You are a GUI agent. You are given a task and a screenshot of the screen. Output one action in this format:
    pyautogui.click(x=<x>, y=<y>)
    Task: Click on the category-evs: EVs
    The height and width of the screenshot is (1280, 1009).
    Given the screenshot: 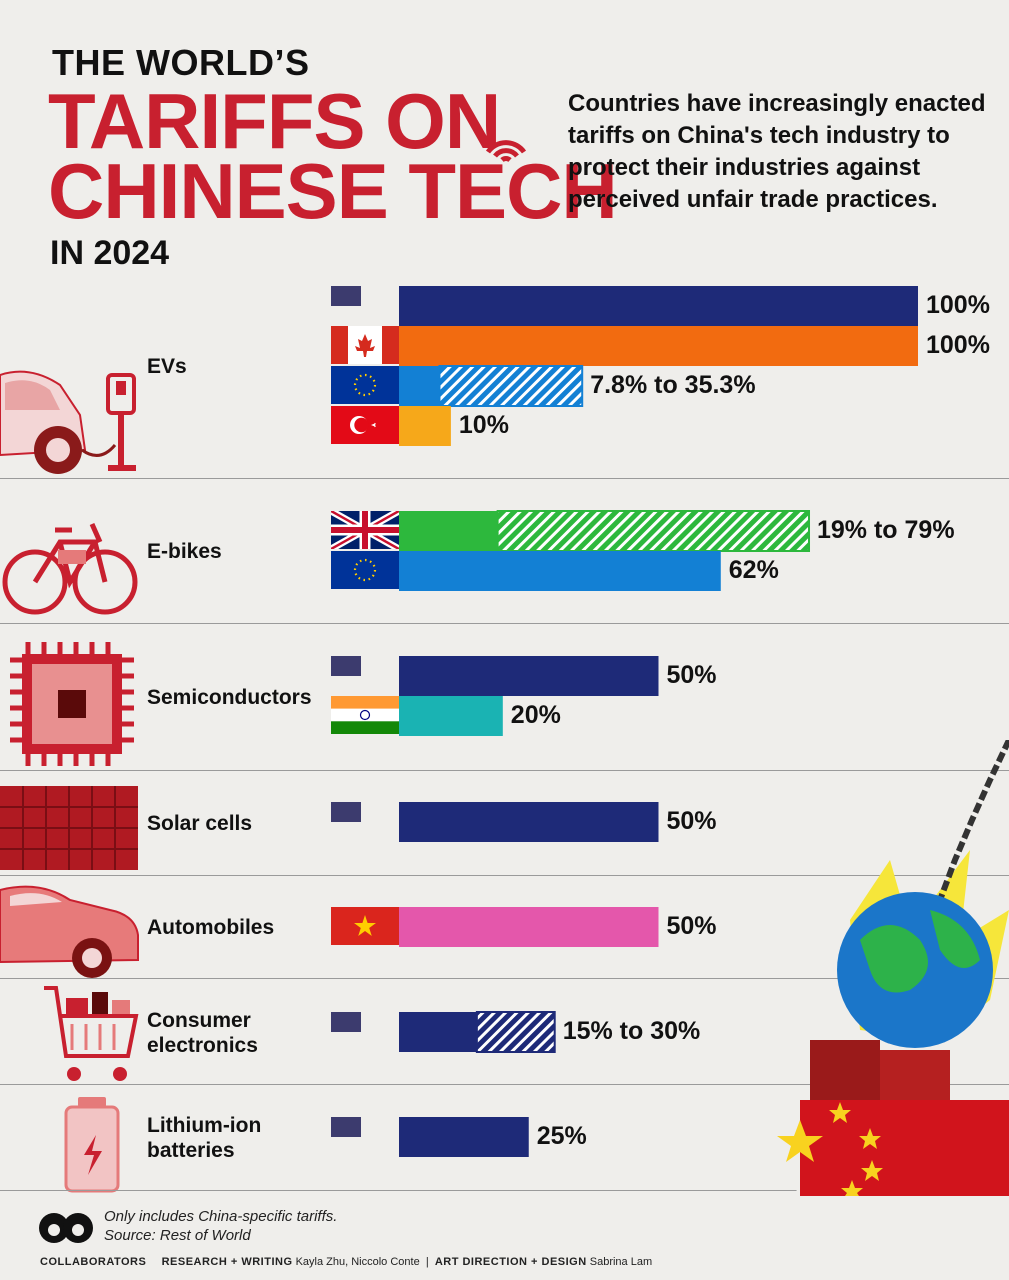 What is the action you would take?
    pyautogui.click(x=167, y=366)
    